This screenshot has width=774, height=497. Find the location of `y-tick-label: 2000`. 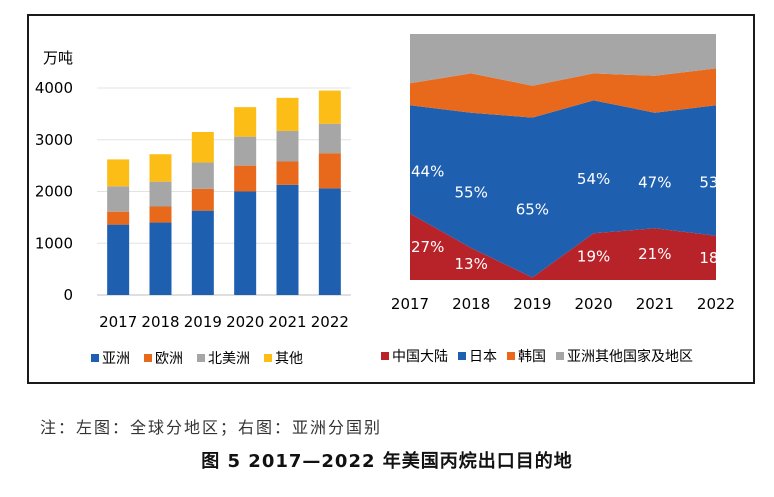

y-tick-label: 2000 is located at coordinates (54, 192).